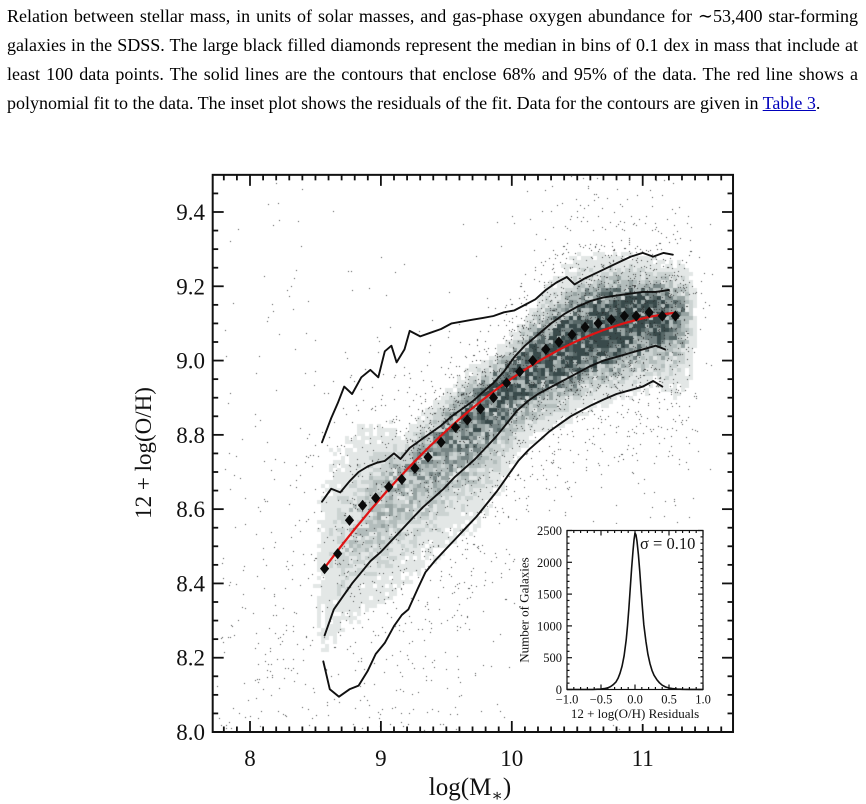 The width and height of the screenshot is (866, 804). Describe the element at coordinates (818, 103) in the screenshot. I see `caption-period: .` at that location.